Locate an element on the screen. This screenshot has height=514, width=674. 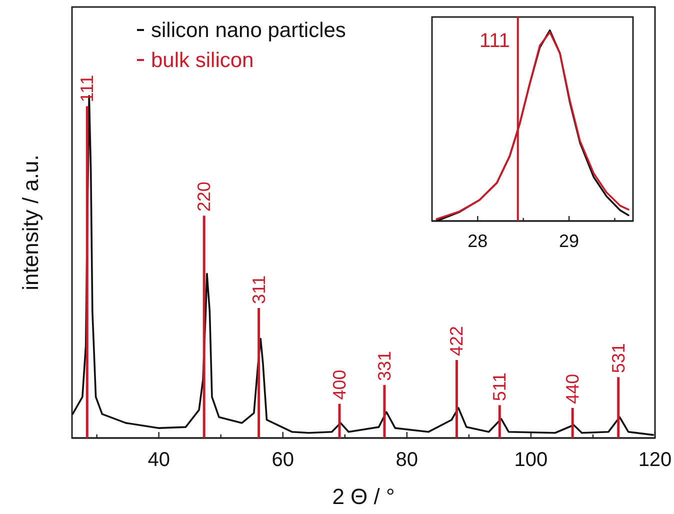
x-tick-label: 28 is located at coordinates (478, 240).